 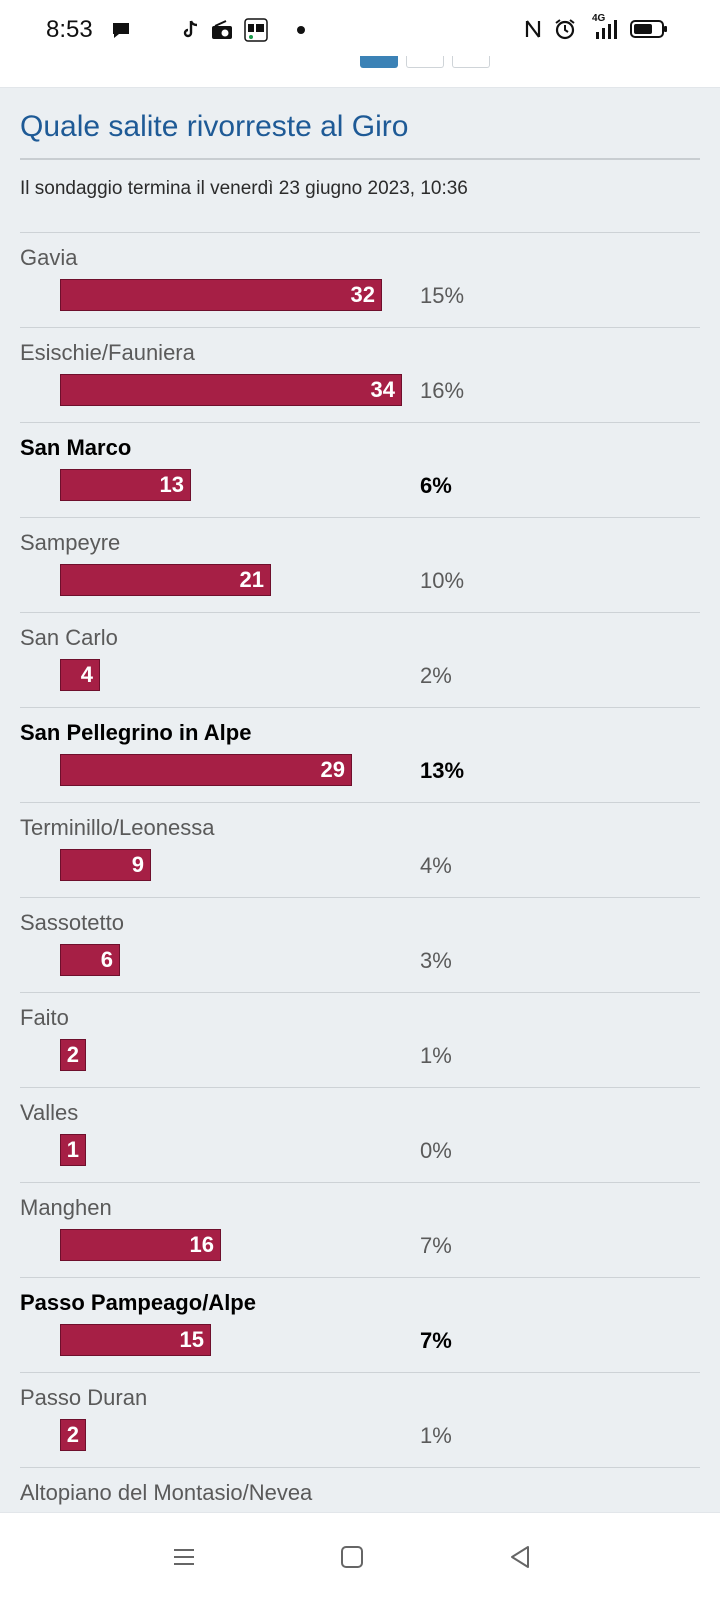 What do you see at coordinates (231, 390) in the screenshot?
I see `vote-bar: 34` at bounding box center [231, 390].